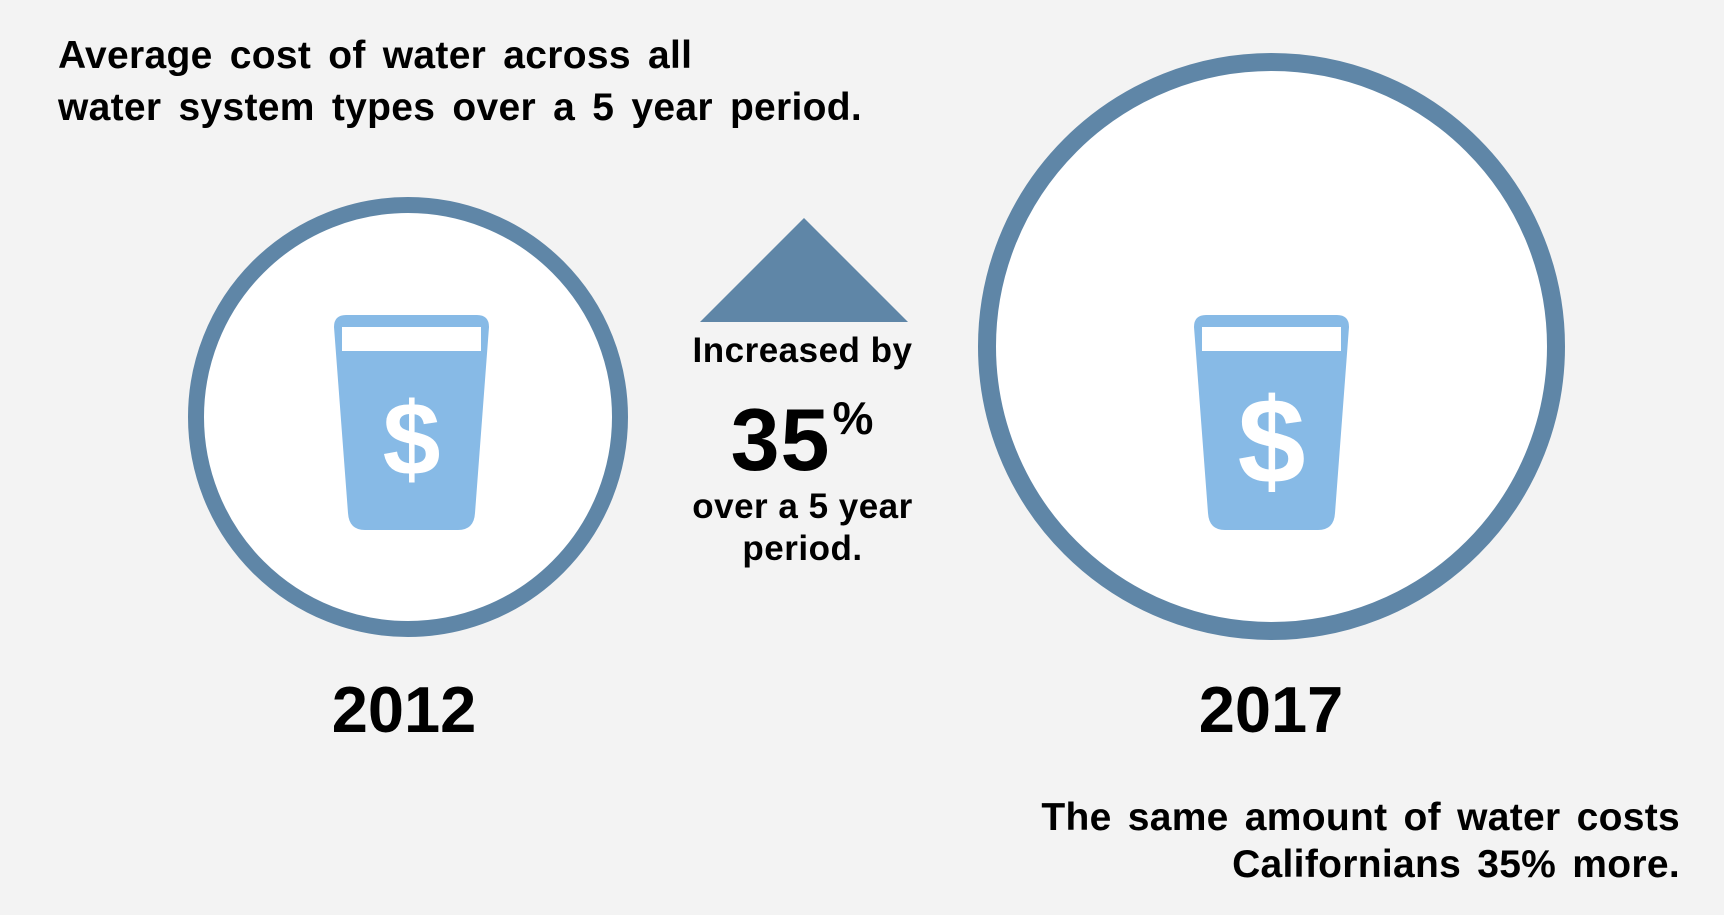 The image size is (1724, 915). What do you see at coordinates (1271, 709) in the screenshot?
I see `year-label-2017: 2017` at bounding box center [1271, 709].